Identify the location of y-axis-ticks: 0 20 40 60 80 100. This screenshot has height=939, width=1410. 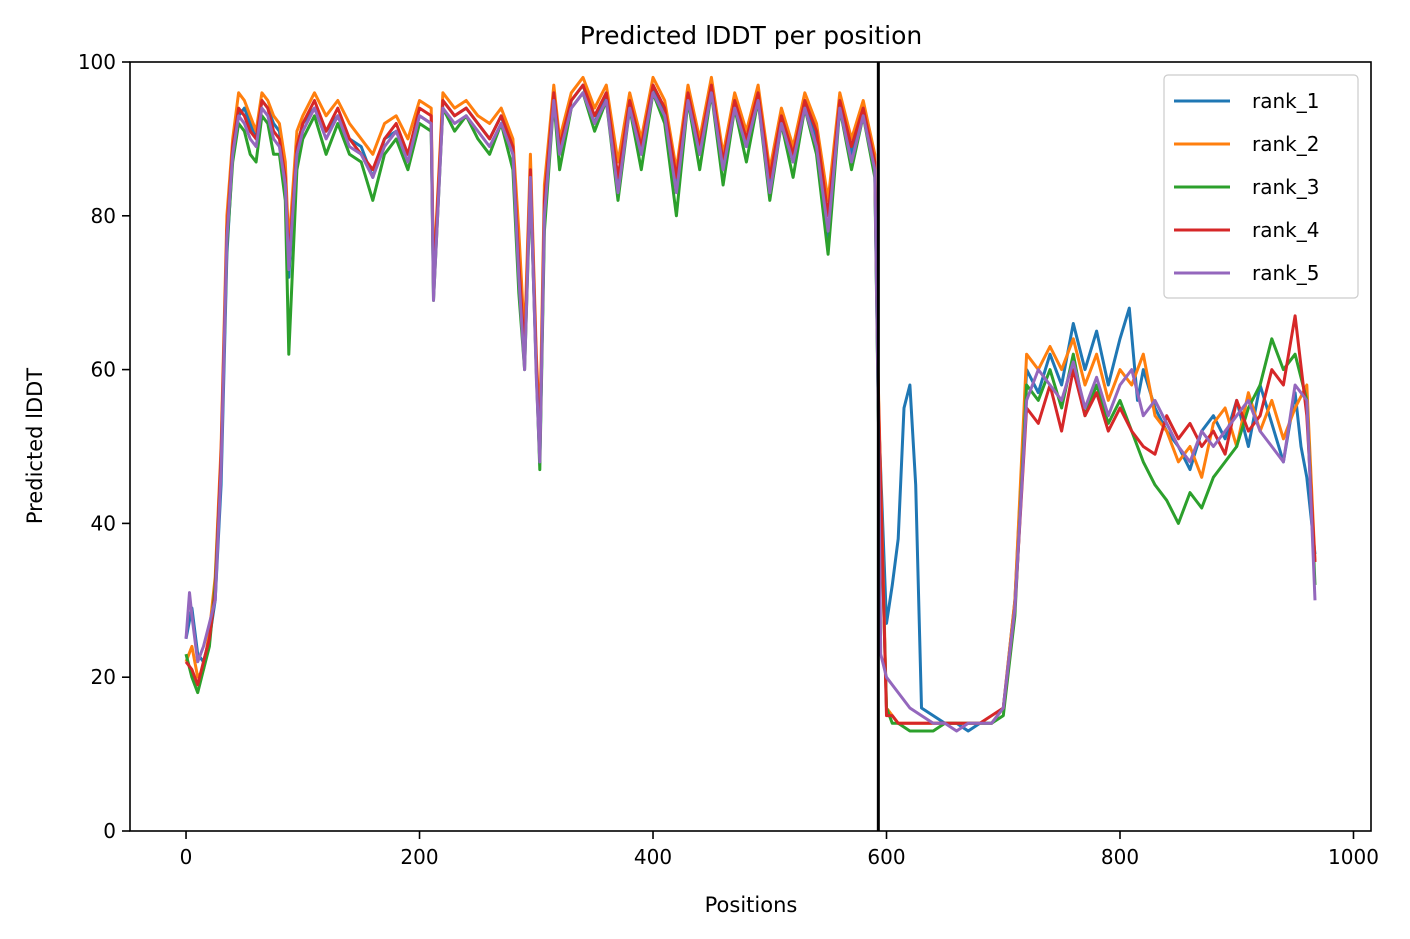
(104, 446).